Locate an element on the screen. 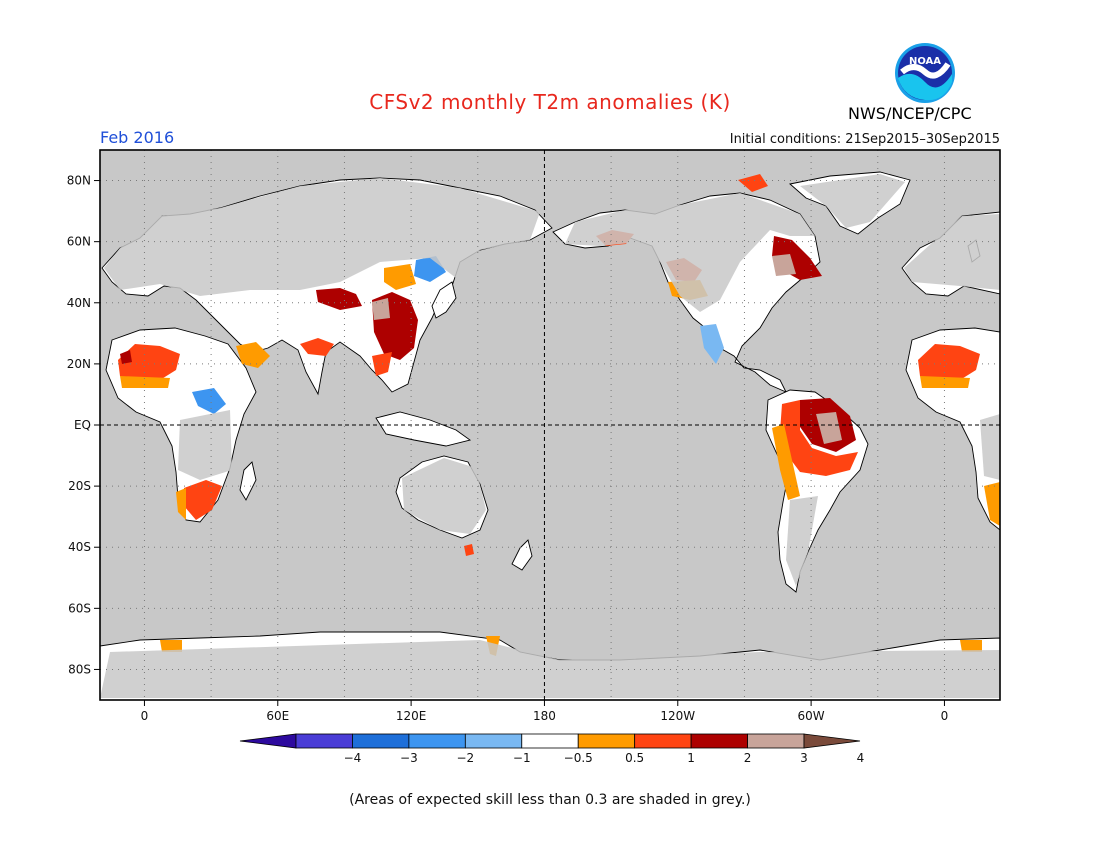  forecast-month-label: Feb 2016 is located at coordinates (137, 137).